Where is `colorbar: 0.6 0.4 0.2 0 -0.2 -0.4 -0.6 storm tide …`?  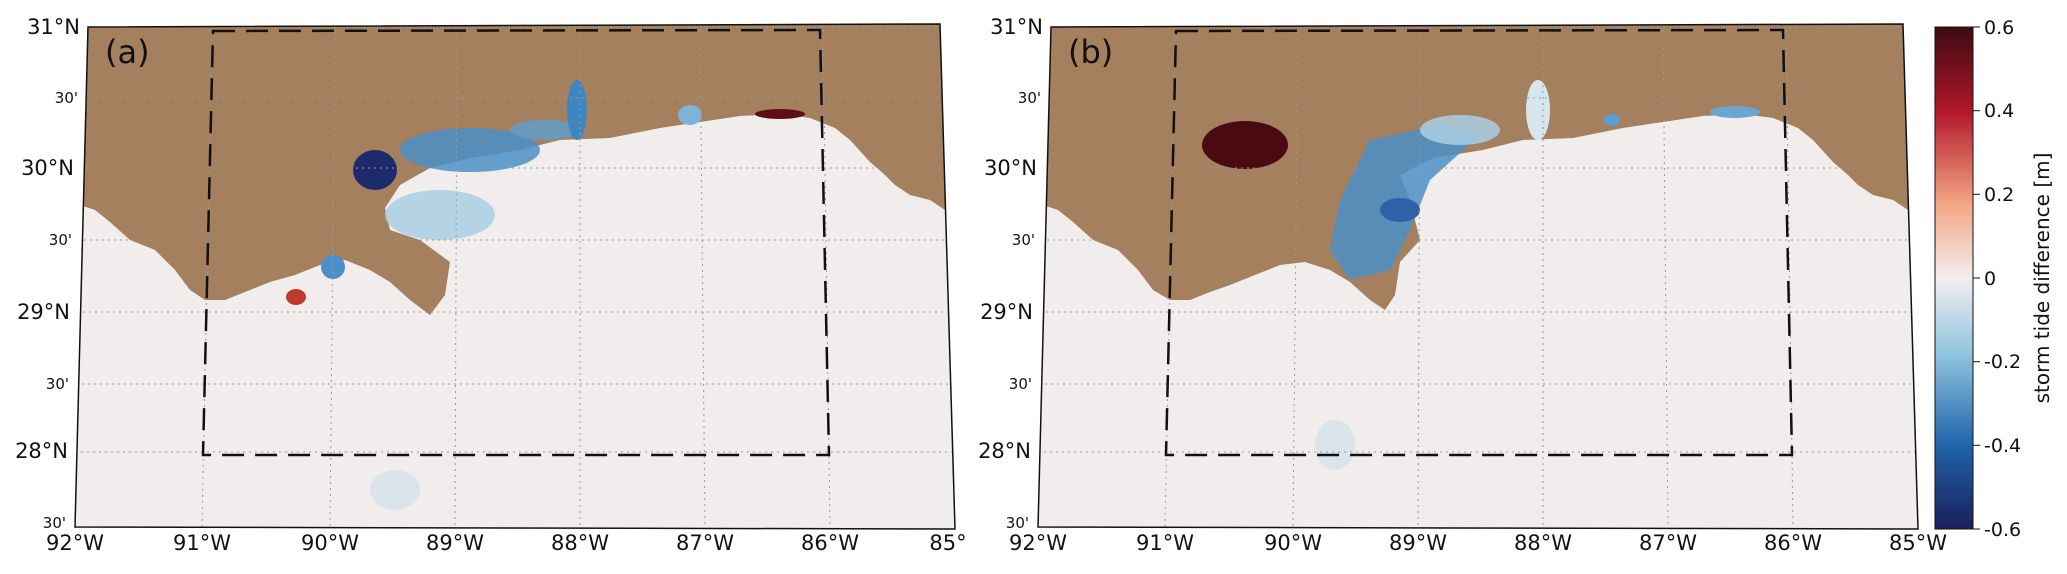
colorbar: 0.6 0.4 0.2 0 -0.2 -0.4 -0.6 storm tide … is located at coordinates (1994, 279).